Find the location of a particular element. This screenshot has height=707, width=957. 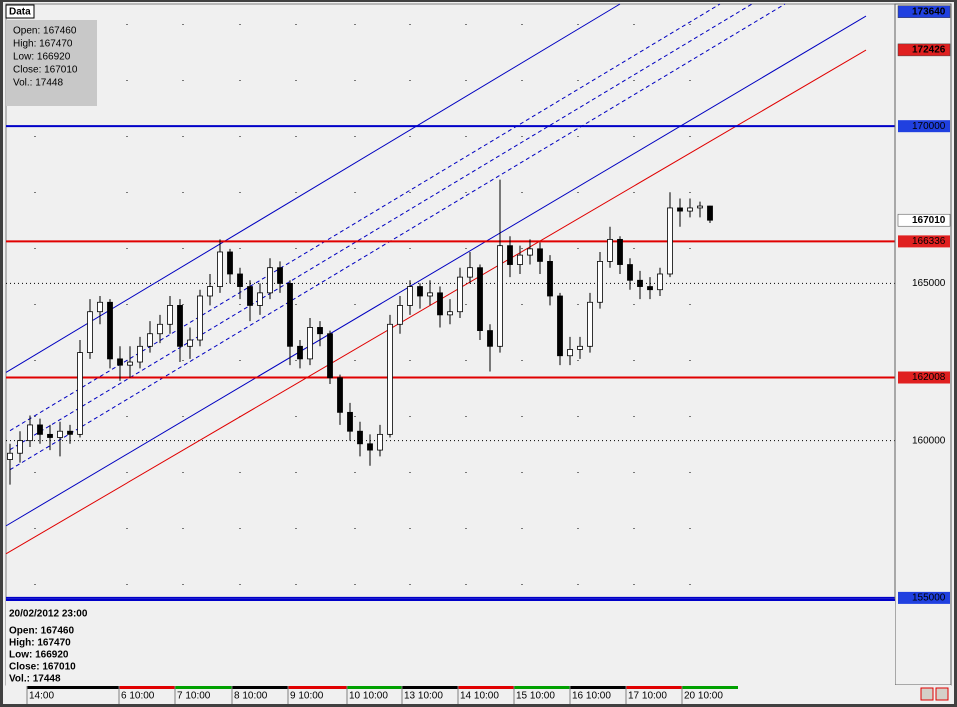

x-tick-label: 16 10:00 is located at coordinates (591, 696).